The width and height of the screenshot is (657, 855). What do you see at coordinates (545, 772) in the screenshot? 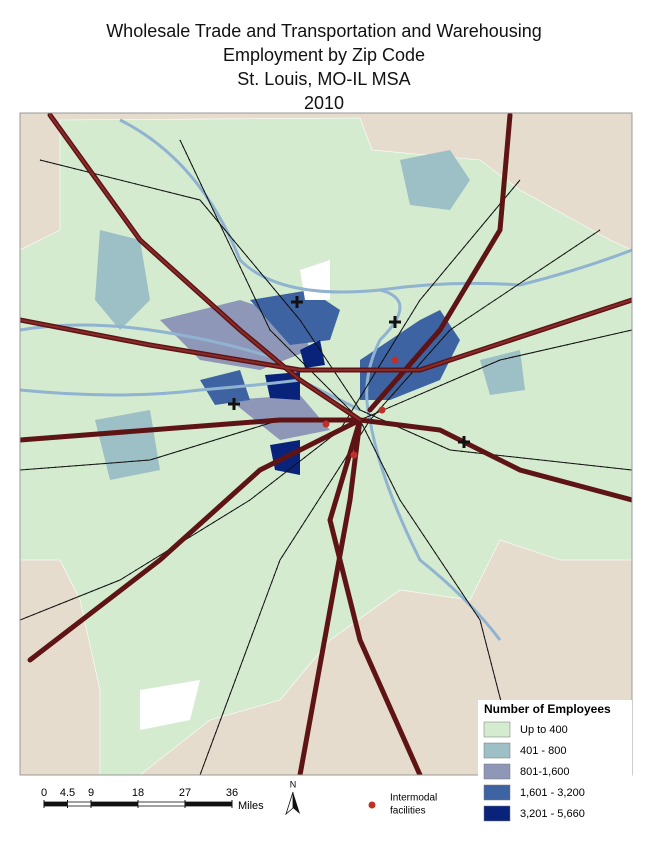
I see `legend-label: 801-1,600` at bounding box center [545, 772].